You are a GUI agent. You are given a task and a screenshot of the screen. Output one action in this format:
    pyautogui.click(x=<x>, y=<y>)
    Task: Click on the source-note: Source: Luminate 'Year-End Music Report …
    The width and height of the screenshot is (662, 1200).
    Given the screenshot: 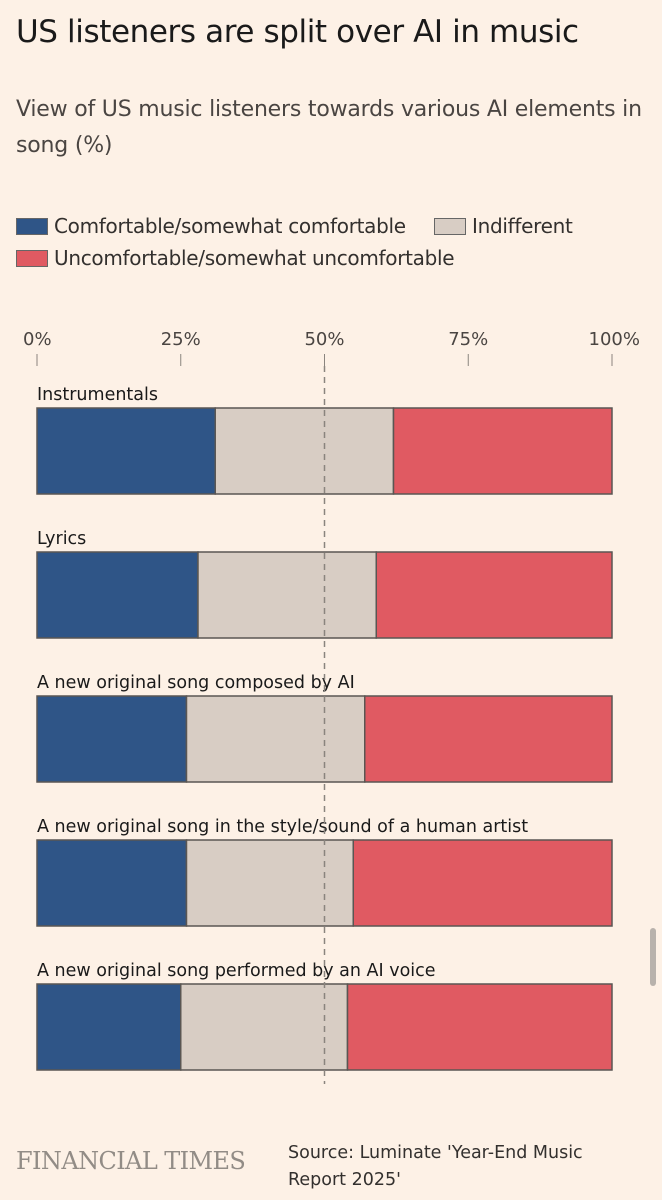 What is the action you would take?
    pyautogui.click(x=435, y=1166)
    